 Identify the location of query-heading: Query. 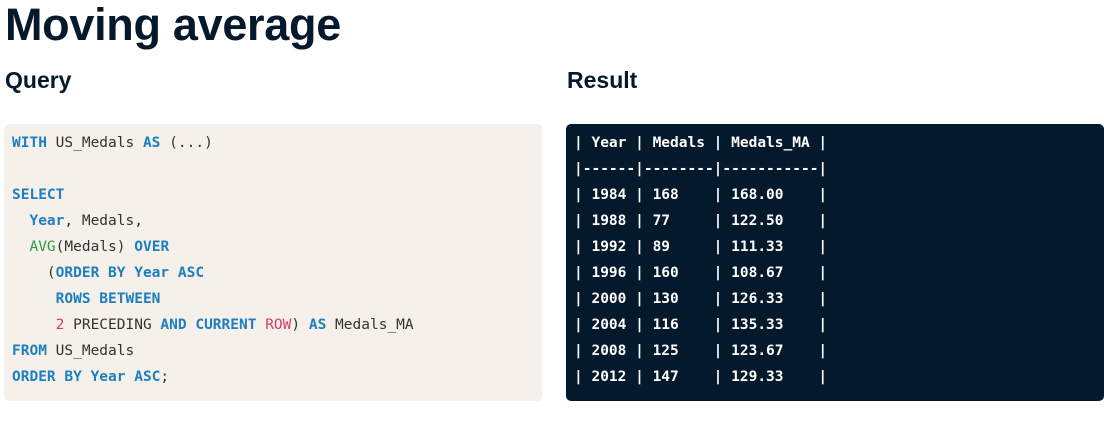
(38, 80).